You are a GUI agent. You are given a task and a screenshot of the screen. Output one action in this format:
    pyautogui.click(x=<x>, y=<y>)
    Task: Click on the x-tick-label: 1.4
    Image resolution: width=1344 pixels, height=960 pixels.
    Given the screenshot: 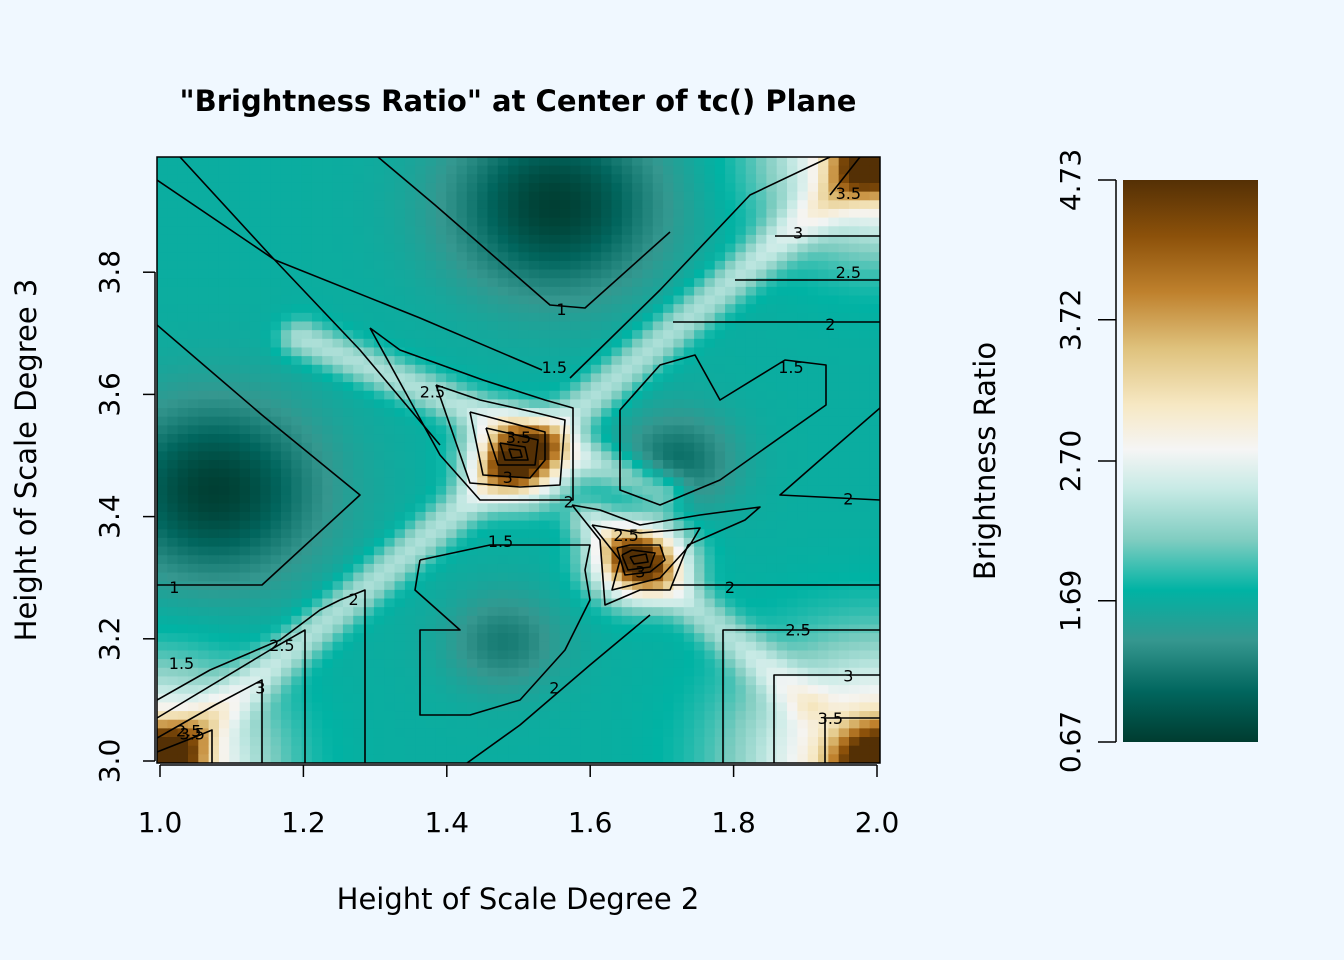 What is the action you would take?
    pyautogui.click(x=447, y=822)
    